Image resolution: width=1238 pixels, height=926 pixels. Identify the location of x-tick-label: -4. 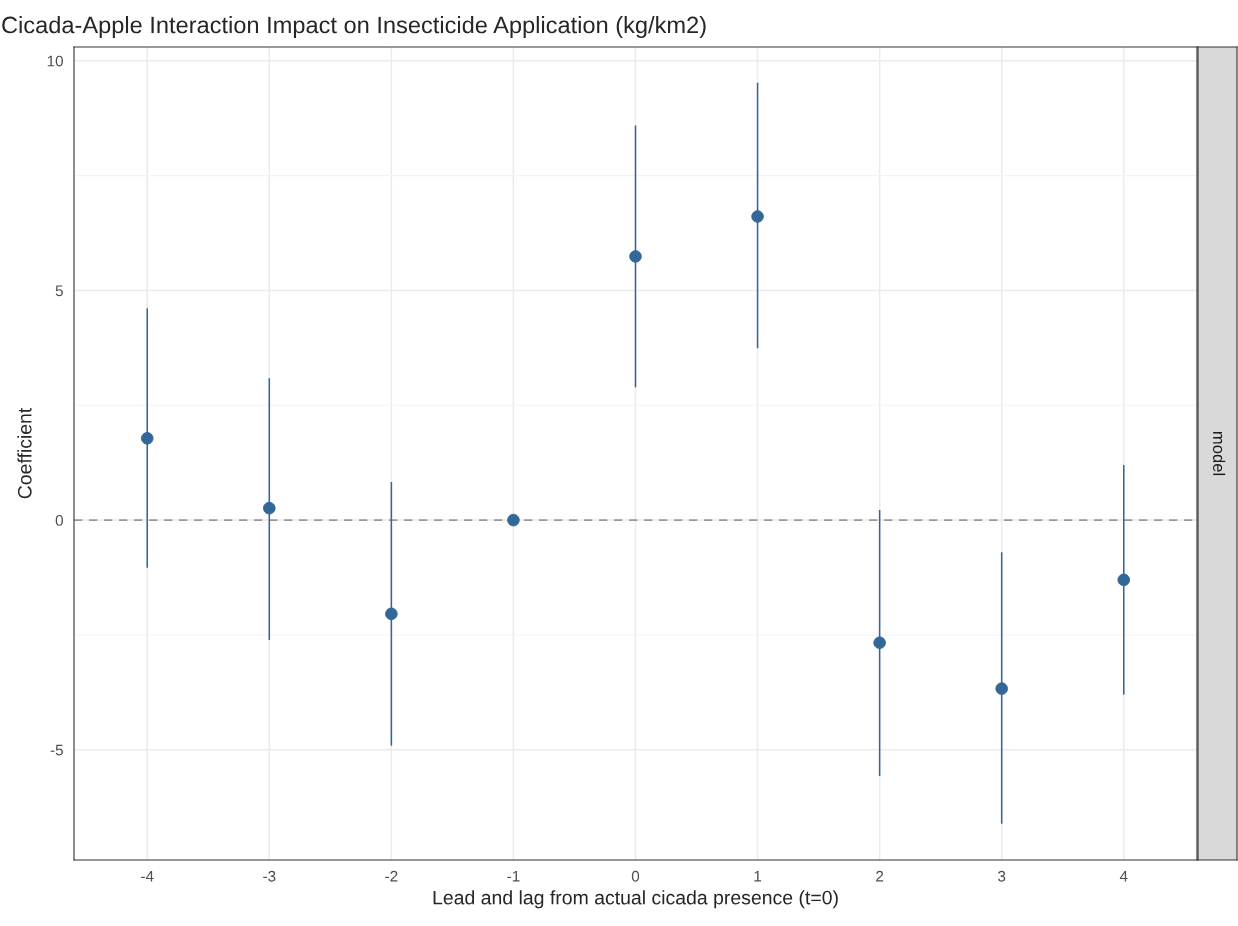
(147, 876).